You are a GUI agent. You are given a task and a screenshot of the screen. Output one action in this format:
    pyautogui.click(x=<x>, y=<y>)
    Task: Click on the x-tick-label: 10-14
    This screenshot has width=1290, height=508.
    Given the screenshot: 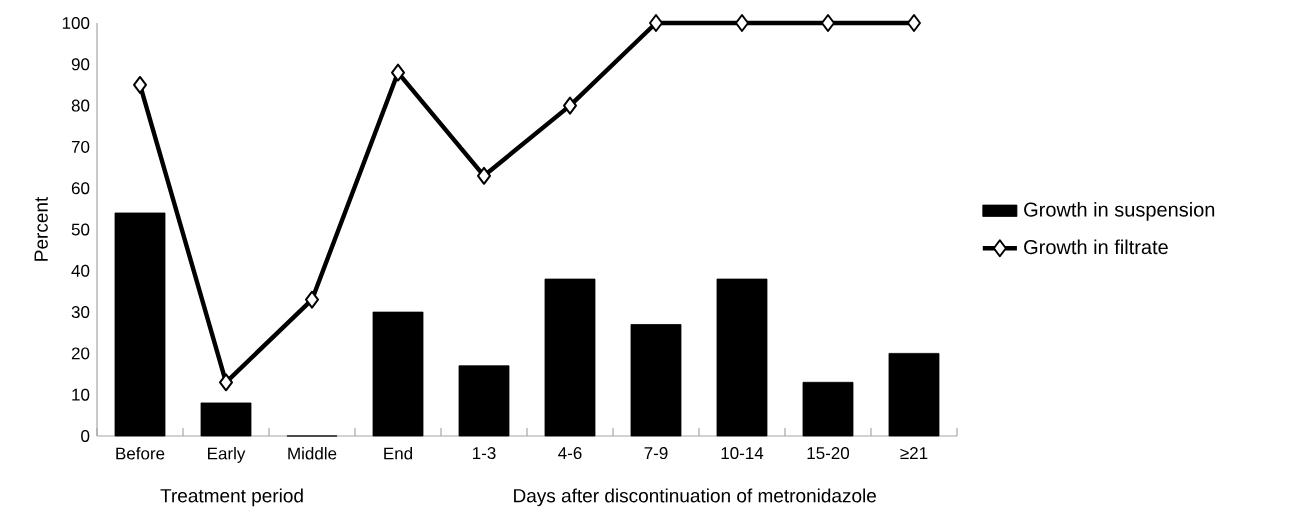 What is the action you would take?
    pyautogui.click(x=742, y=453)
    